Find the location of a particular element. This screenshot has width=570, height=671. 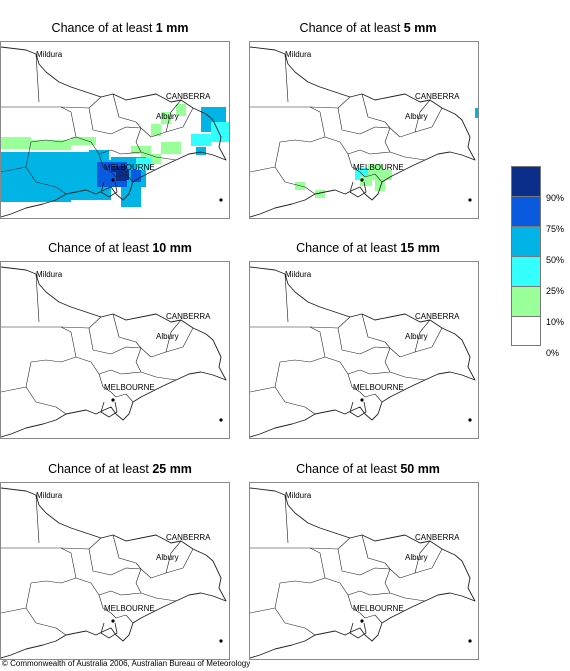

legend-tick-75: 75% is located at coordinates (555, 229).